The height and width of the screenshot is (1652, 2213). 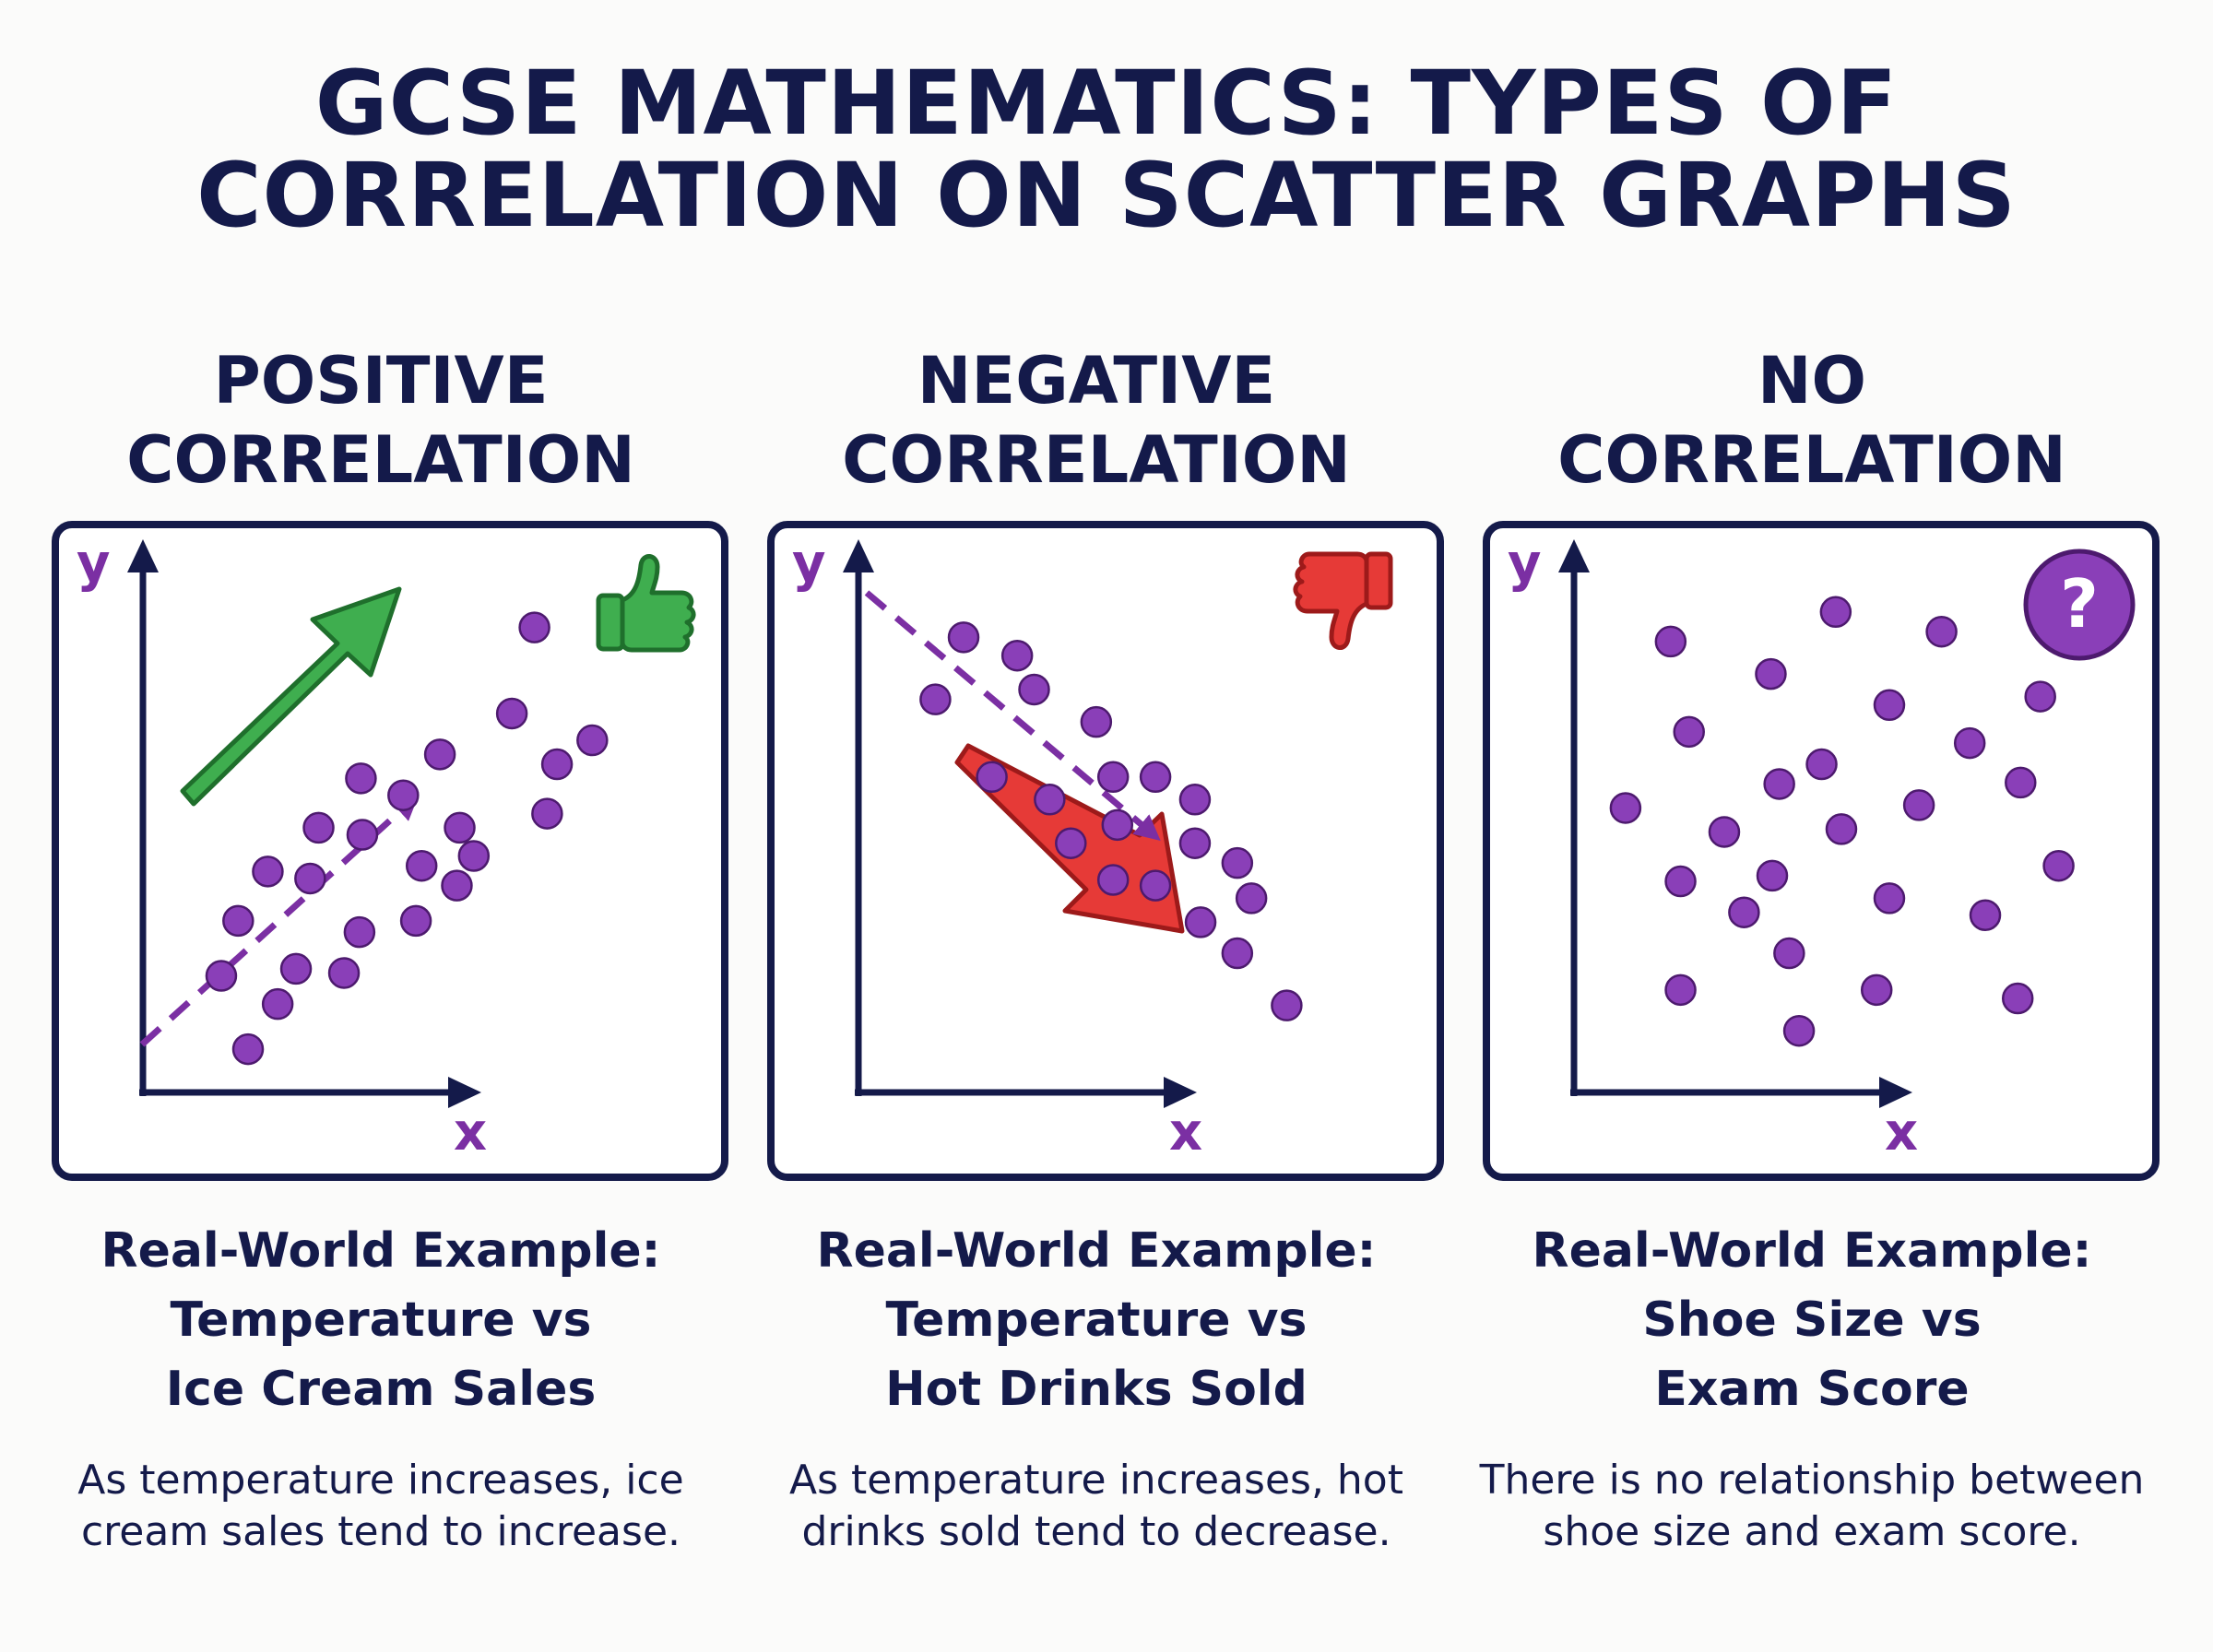 I want to click on description-line-2: cream sales tend to increase., so click(x=380, y=1531).